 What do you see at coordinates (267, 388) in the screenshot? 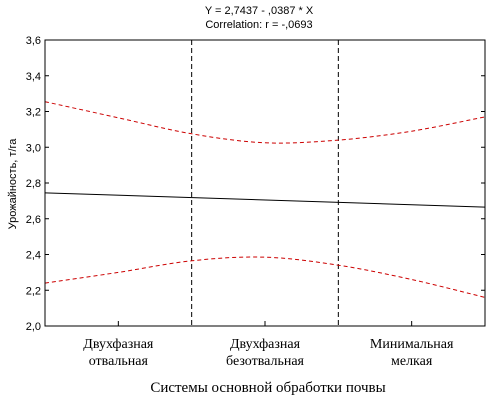
I see `x-axis-label: Системы основной обработки почвы` at bounding box center [267, 388].